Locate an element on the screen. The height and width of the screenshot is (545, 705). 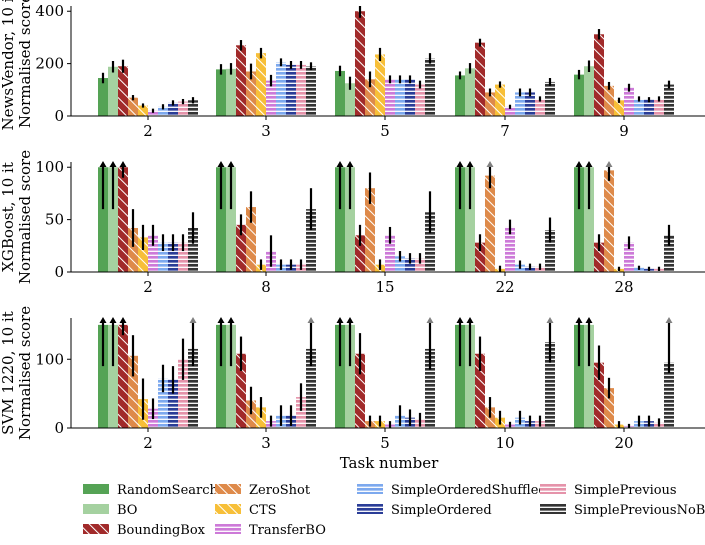
legend-label: BO is located at coordinates (127, 510).